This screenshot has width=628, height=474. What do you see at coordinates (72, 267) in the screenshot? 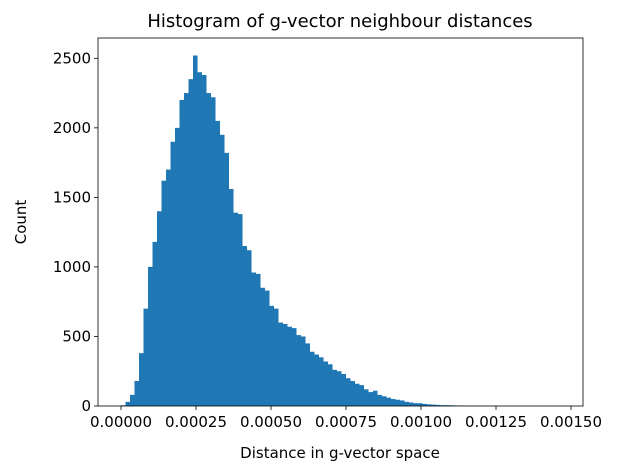
I see `y-tick-label: 1000` at bounding box center [72, 267].